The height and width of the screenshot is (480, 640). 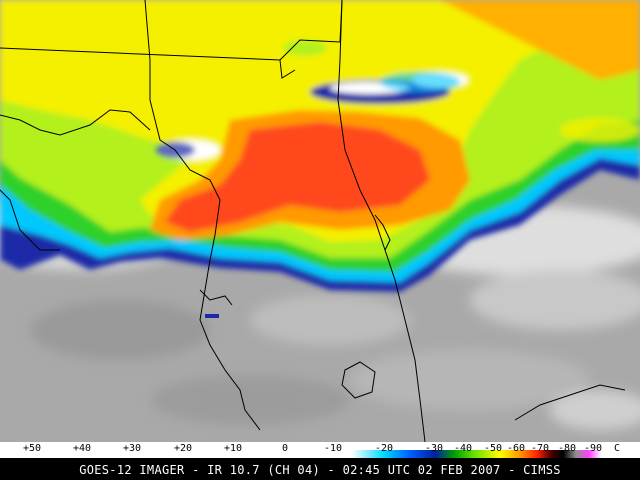 I want to click on bay-highlight, so click(x=212, y=316).